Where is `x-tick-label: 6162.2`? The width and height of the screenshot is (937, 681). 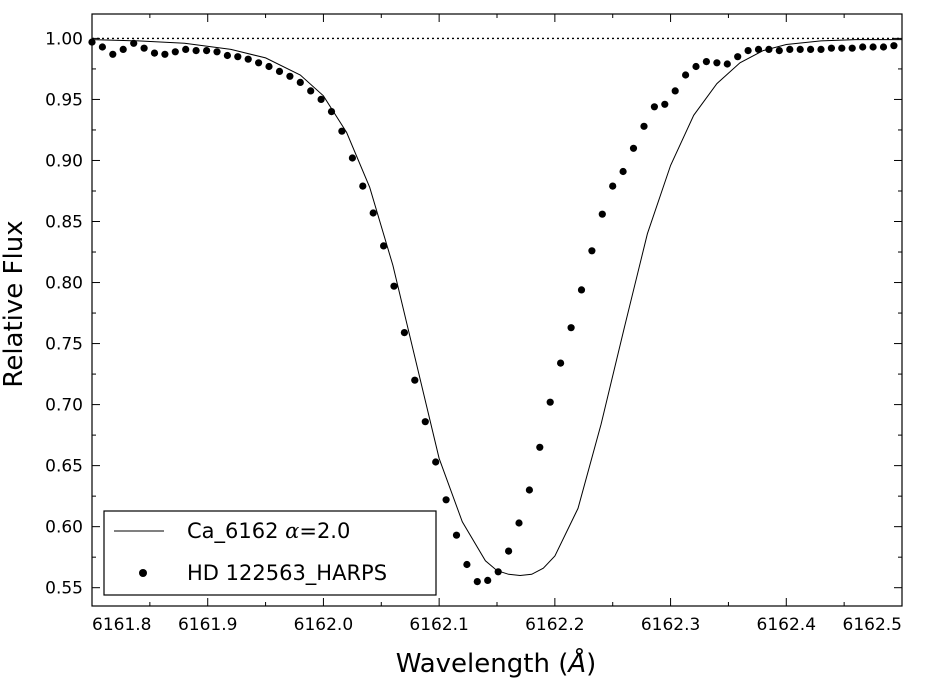
x-tick-label: 6162.2 is located at coordinates (554, 625).